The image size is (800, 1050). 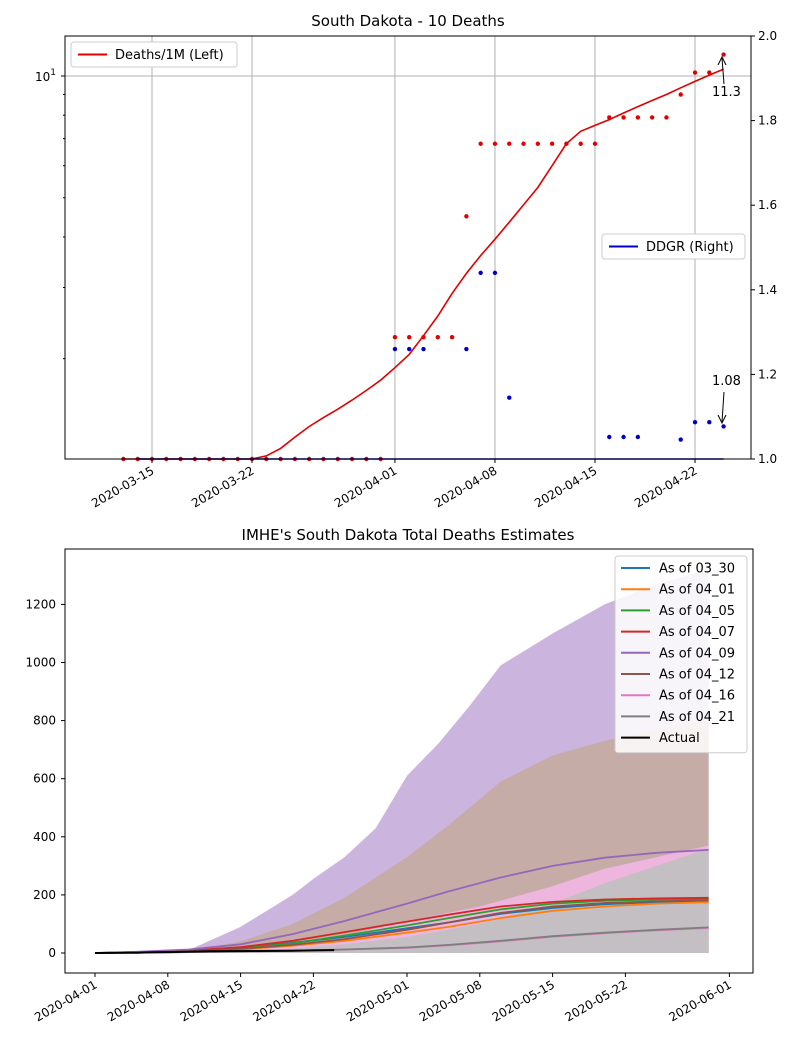 What do you see at coordinates (40, 663) in the screenshot?
I see `bottom-ytick-label: 1000` at bounding box center [40, 663].